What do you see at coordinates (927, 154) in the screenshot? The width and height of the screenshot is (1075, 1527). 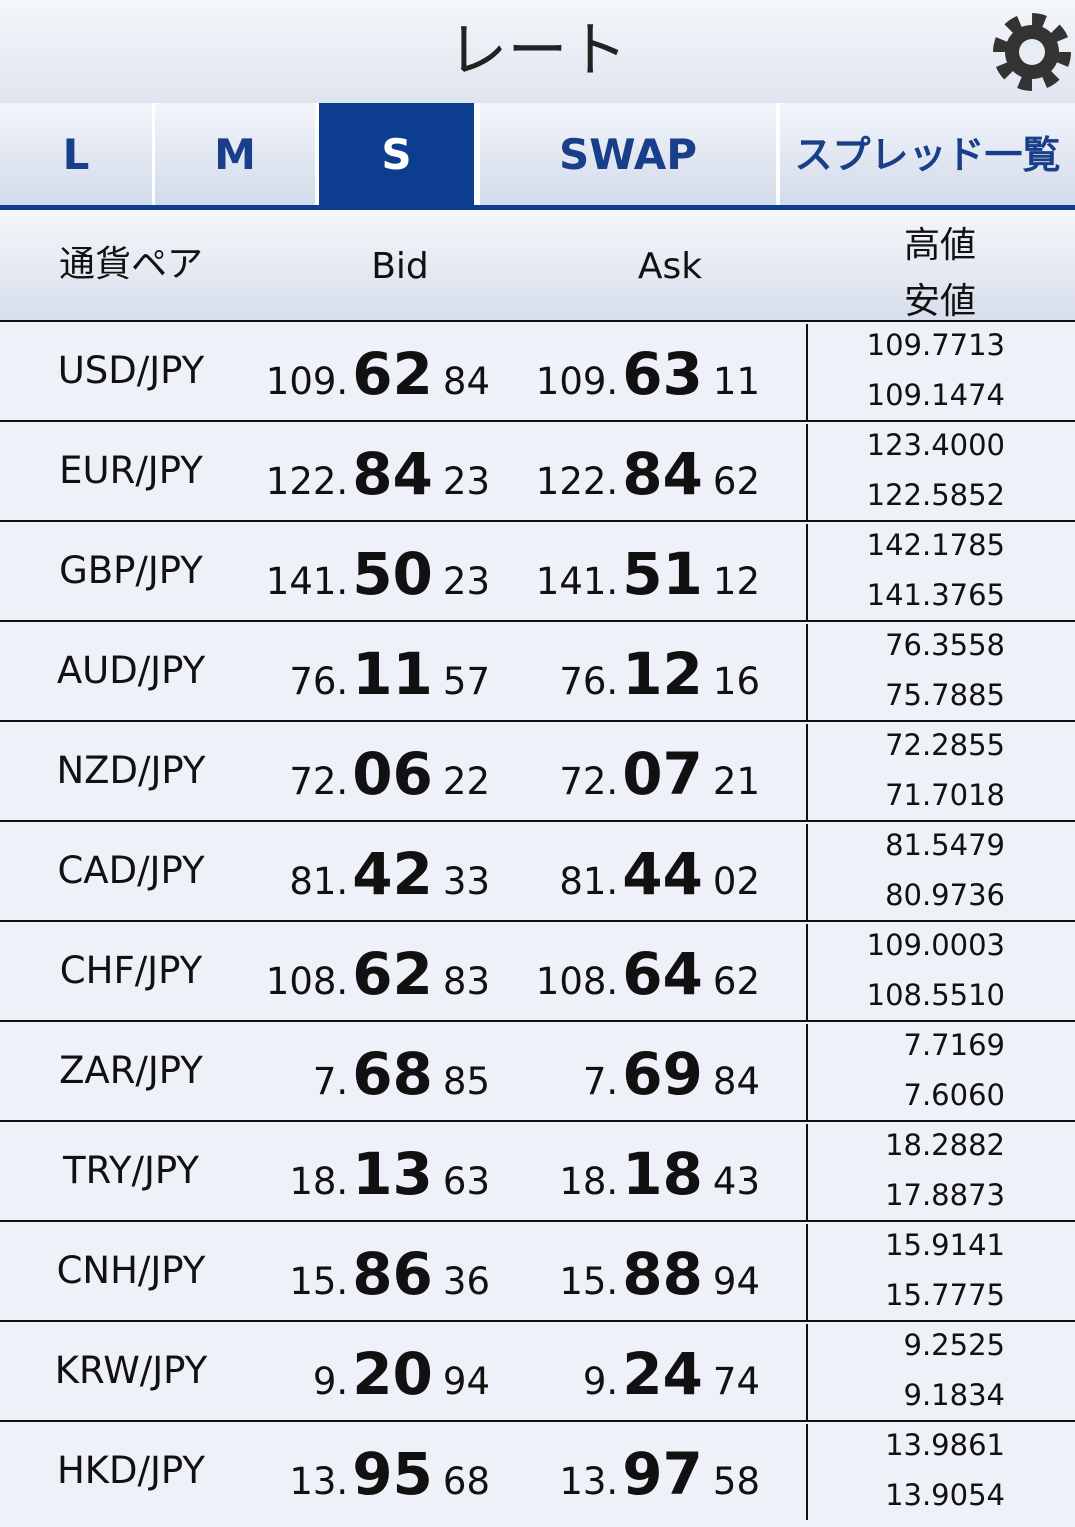 I see `tab: スプレッド一覧` at bounding box center [927, 154].